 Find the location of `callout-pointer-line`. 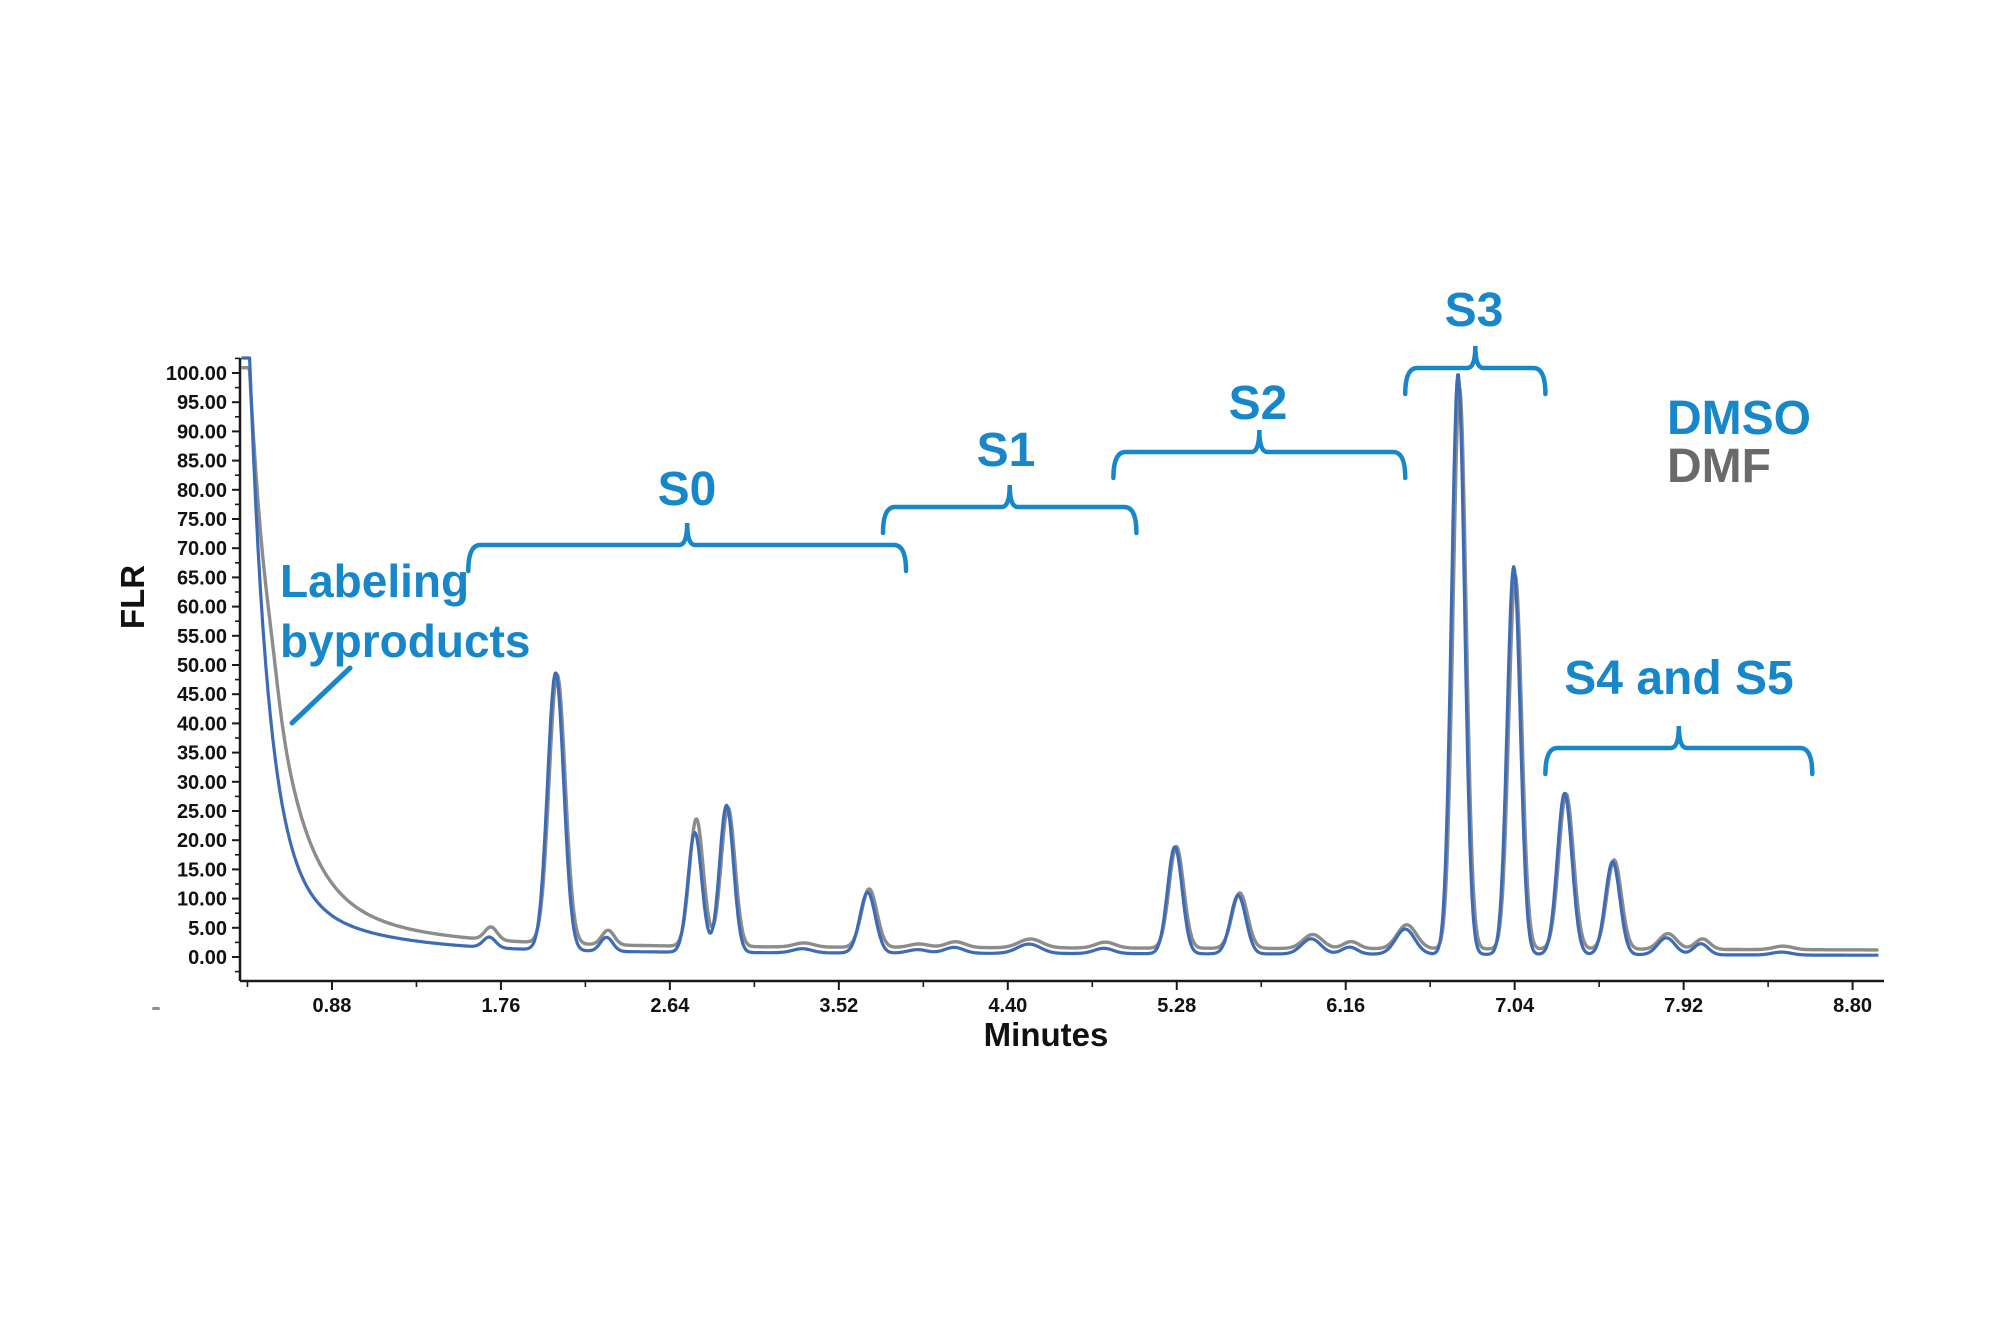

callout-pointer-line is located at coordinates (321, 695).